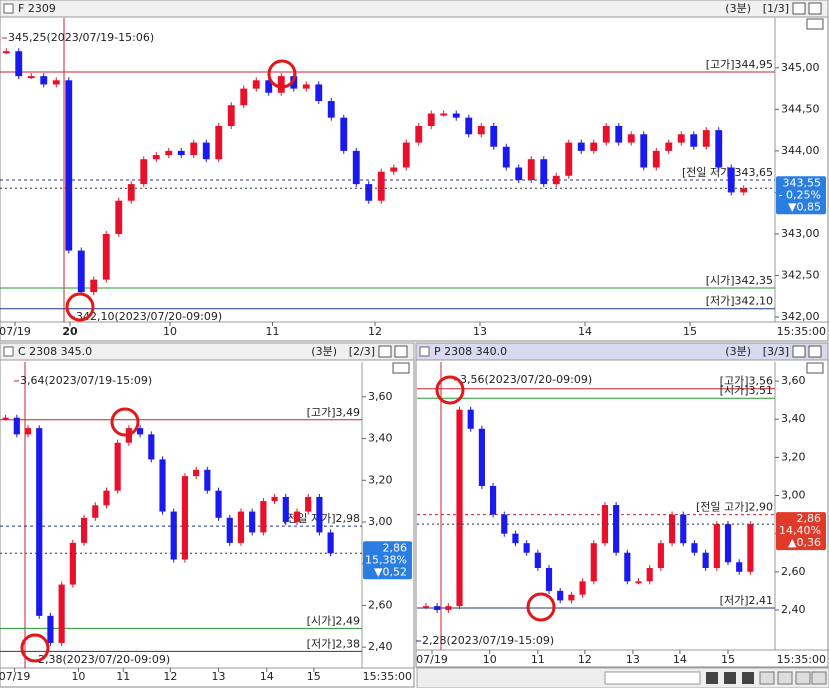 This screenshot has height=692, width=829. Describe the element at coordinates (800, 108) in the screenshot. I see `y-tick-label: 344,50` at that location.